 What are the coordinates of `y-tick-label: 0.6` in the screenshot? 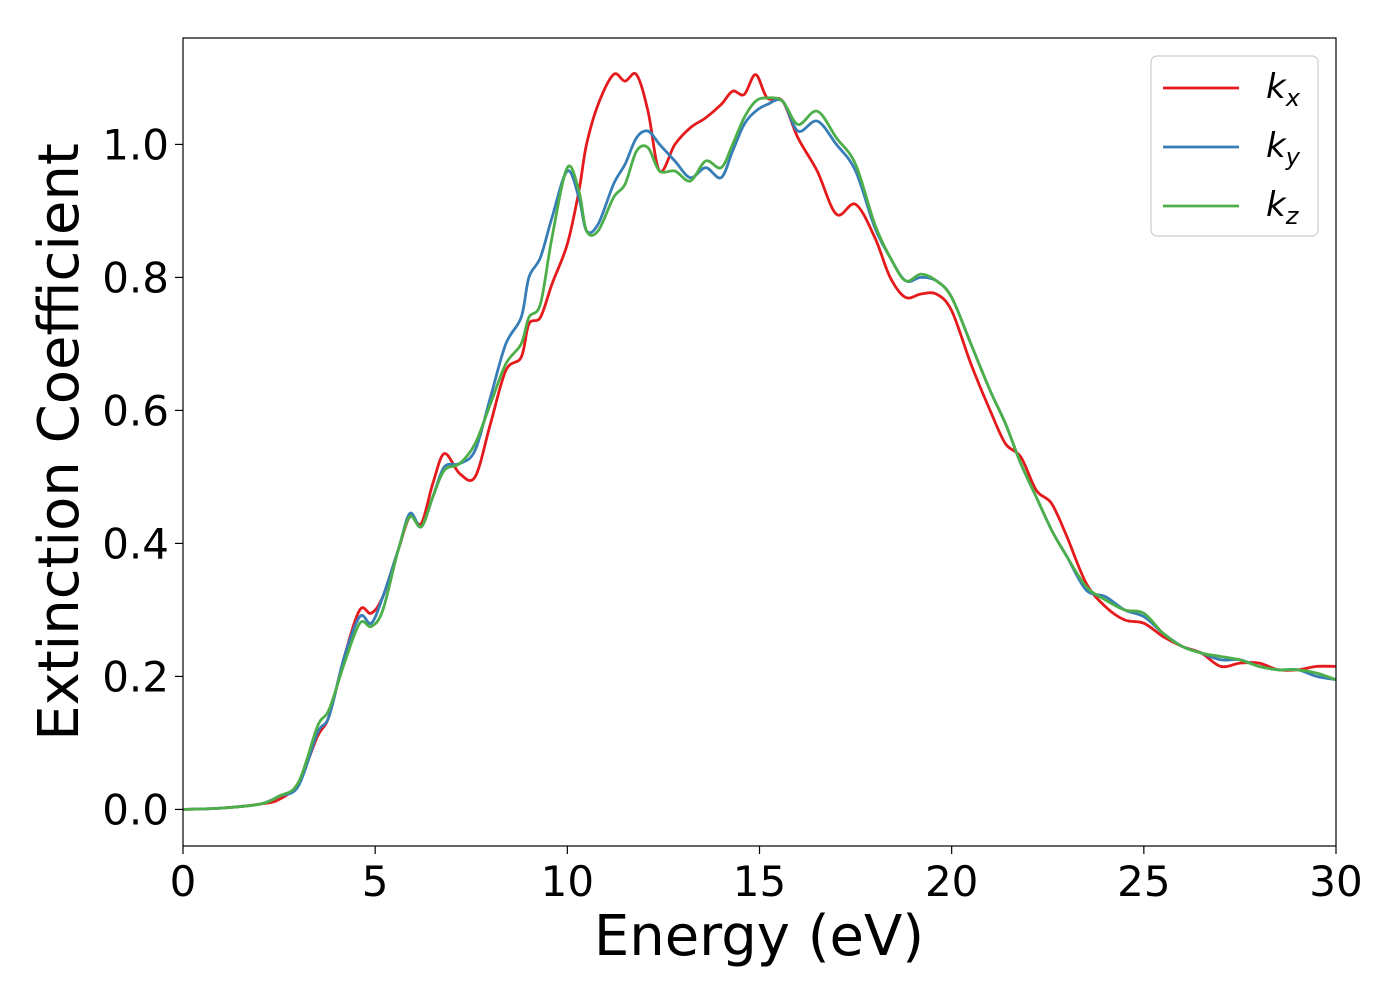 It's located at (135, 410).